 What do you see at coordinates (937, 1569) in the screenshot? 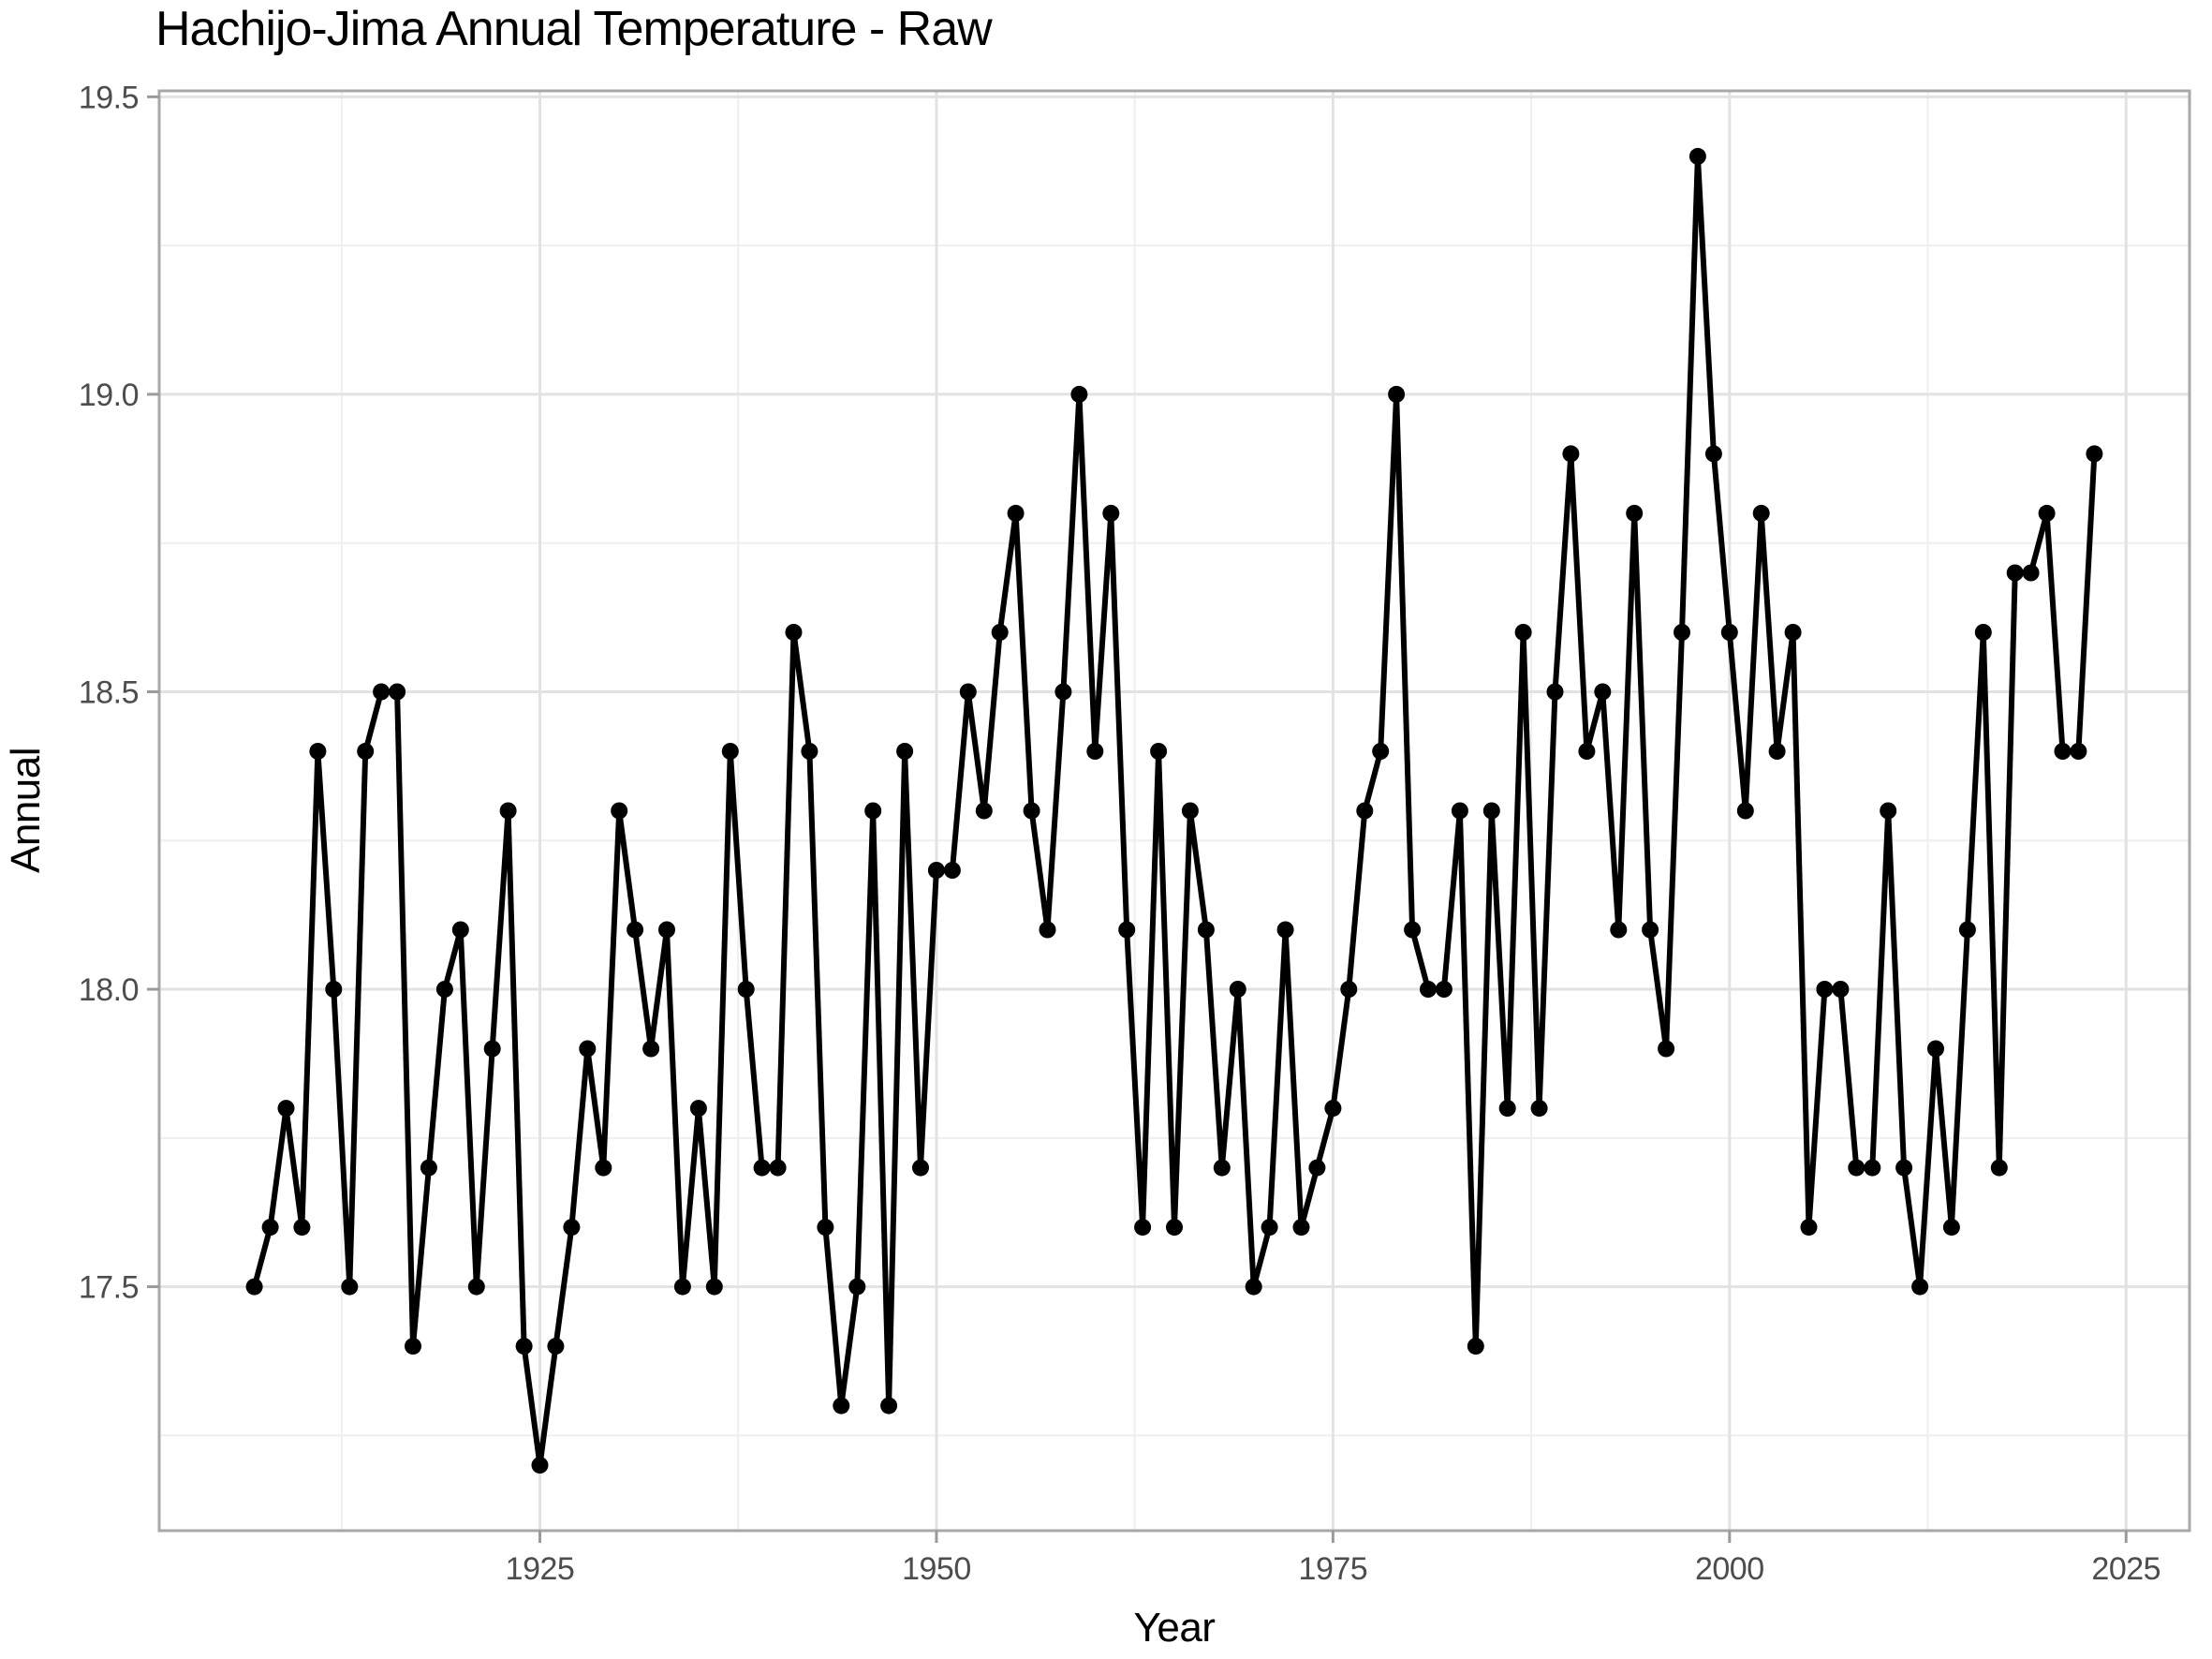
I see `x-tick-label: 1950` at bounding box center [937, 1569].